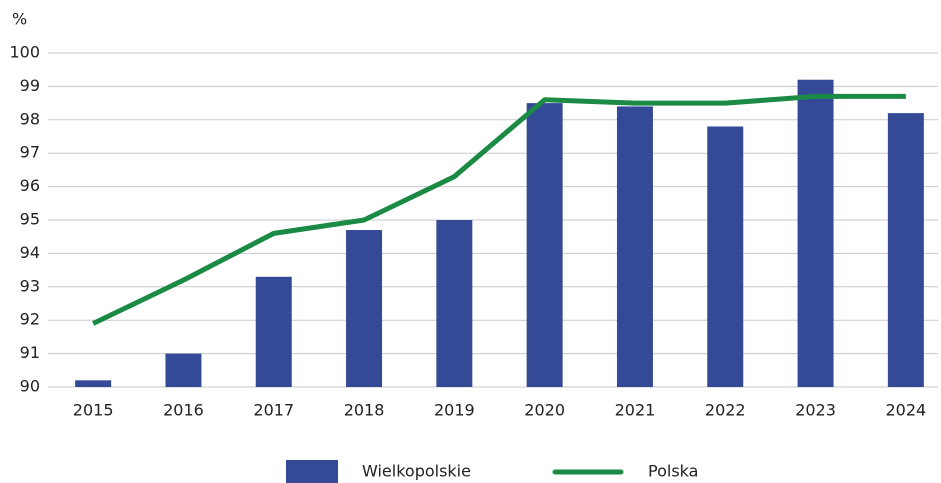 The width and height of the screenshot is (941, 483). What do you see at coordinates (30, 219) in the screenshot?
I see `y-tick-label: 95` at bounding box center [30, 219].